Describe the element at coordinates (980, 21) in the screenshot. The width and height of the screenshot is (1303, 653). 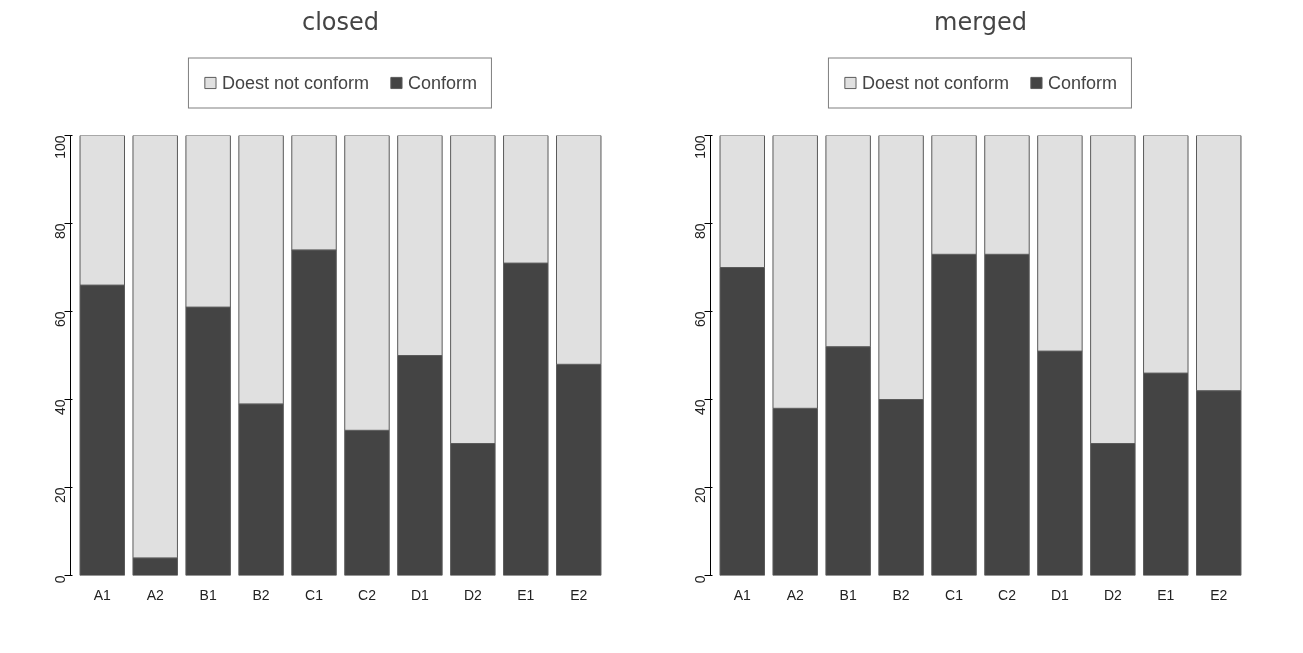
I see `chart-title: merged` at that location.